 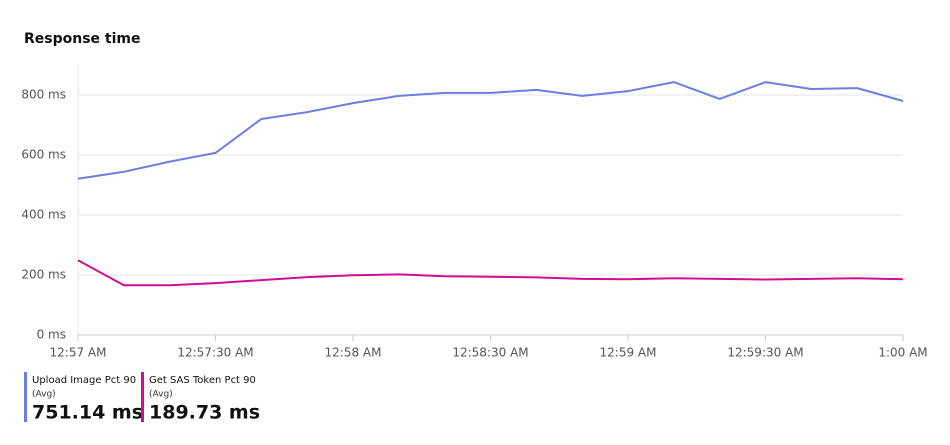 I want to click on y-tick-label: 400 ms, so click(x=43, y=215).